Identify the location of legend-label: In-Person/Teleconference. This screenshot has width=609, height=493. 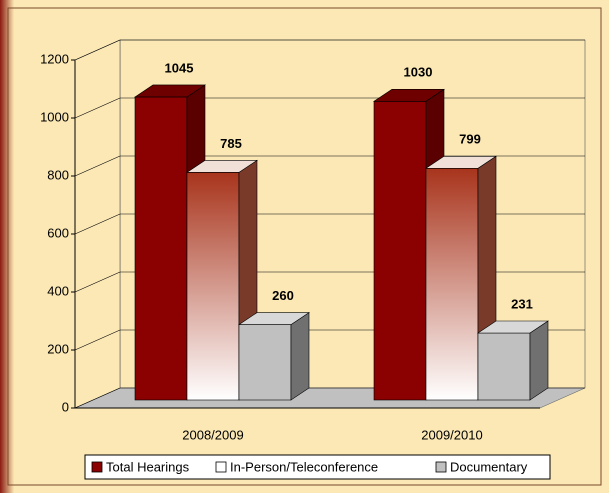
(304, 466).